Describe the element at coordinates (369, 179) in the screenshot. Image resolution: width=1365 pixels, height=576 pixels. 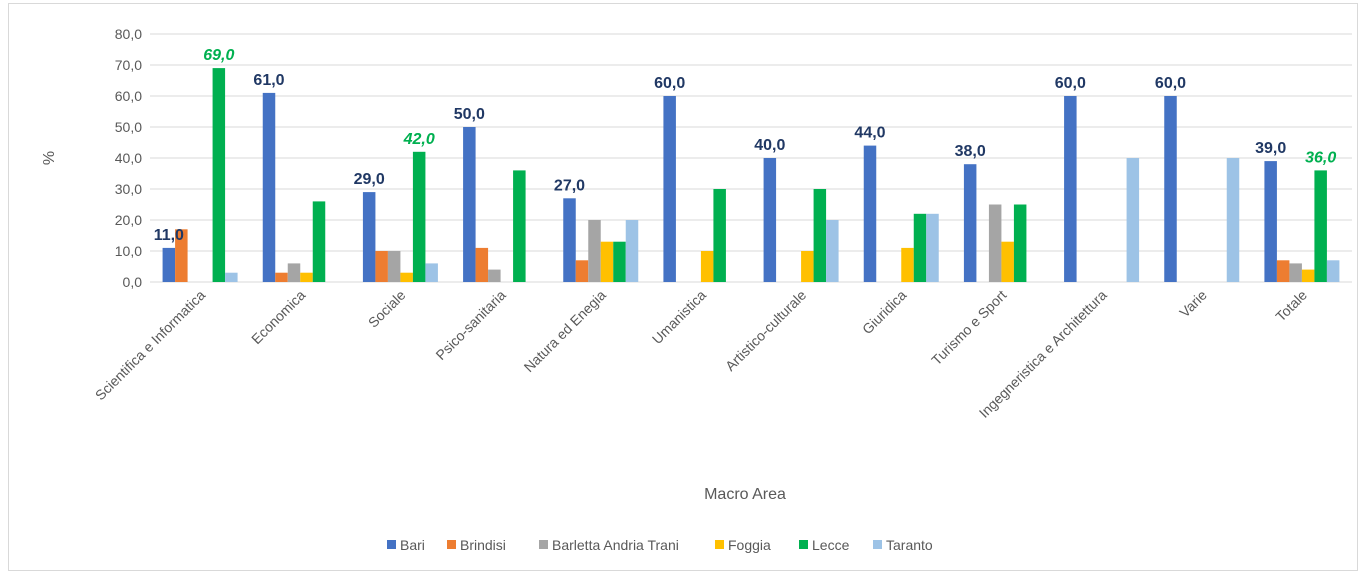
I see `data-label-bari: 29,0` at that location.